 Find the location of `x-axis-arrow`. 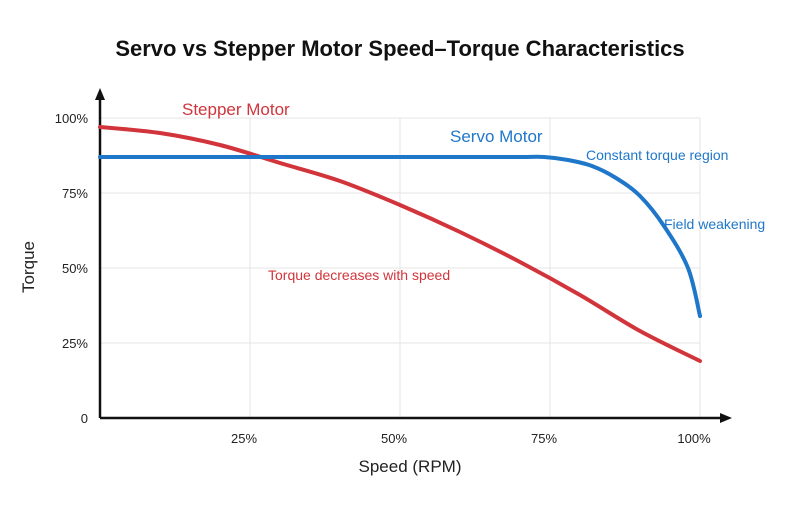

x-axis-arrow is located at coordinates (726, 418).